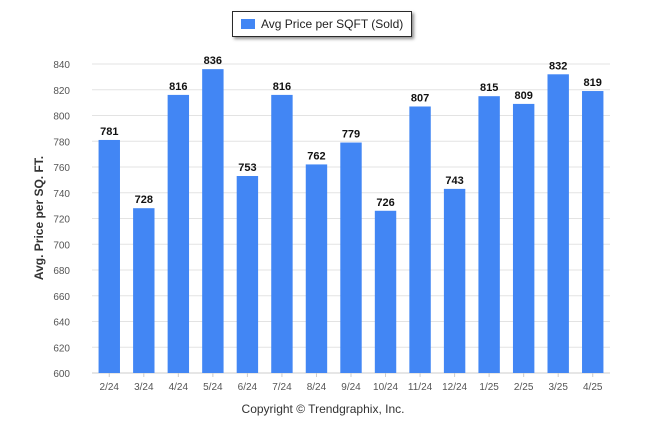  I want to click on x-tick-label: 5/24, so click(213, 387).